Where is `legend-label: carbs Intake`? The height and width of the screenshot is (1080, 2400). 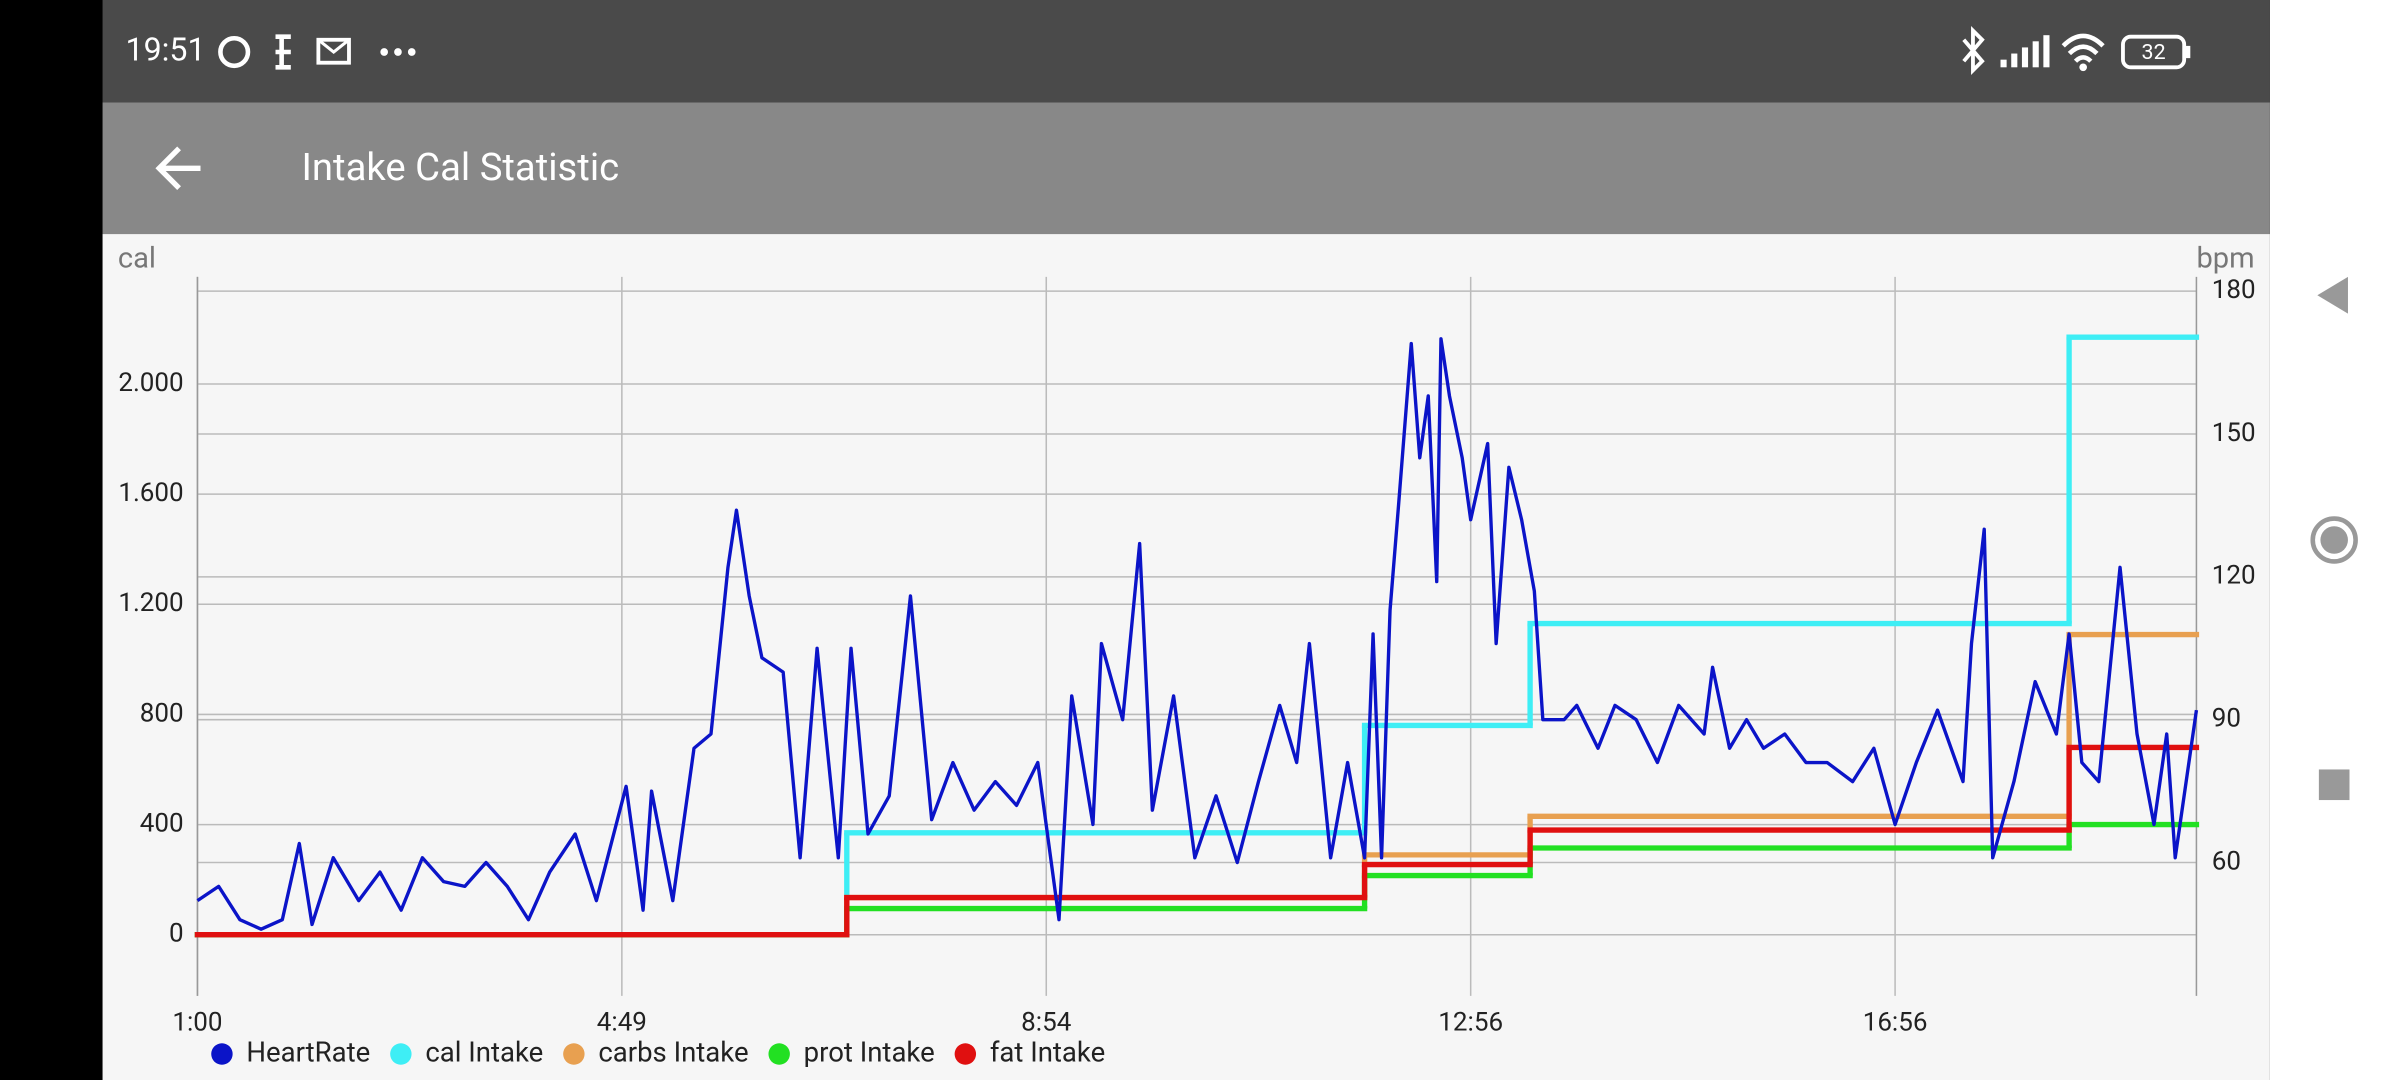
legend-label: carbs Intake is located at coordinates (673, 1051).